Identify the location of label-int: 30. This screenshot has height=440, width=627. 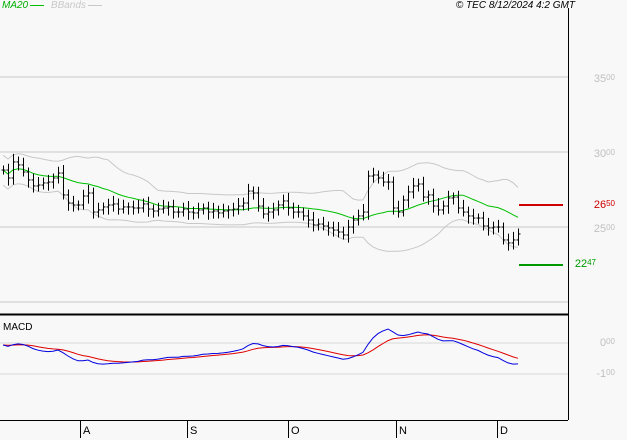
(600, 154).